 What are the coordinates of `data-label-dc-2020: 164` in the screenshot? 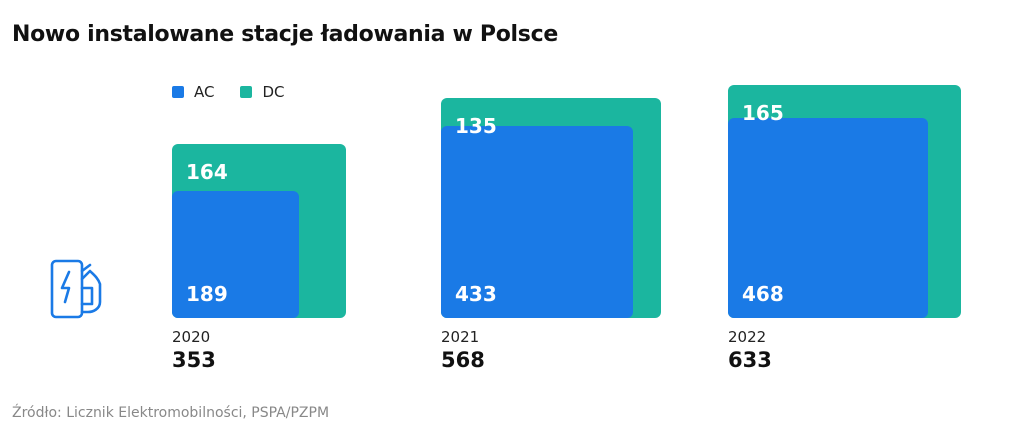 It's located at (207, 172).